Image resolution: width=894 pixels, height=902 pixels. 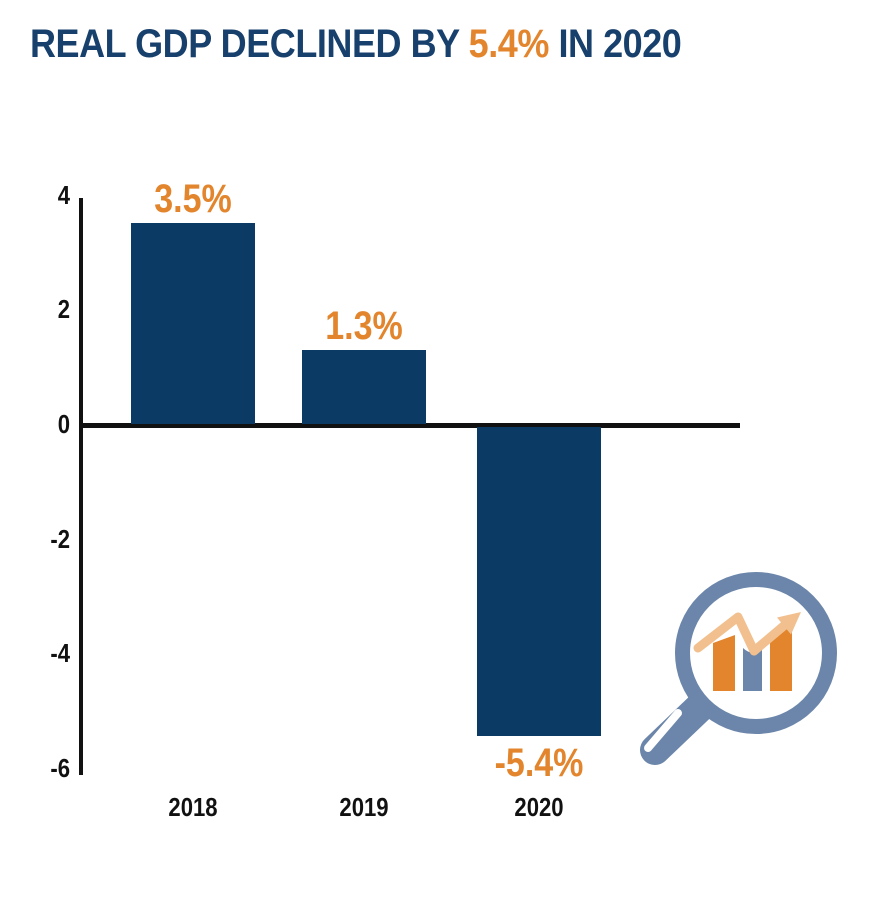 What do you see at coordinates (63, 309) in the screenshot?
I see `y-tick-label-2: 2` at bounding box center [63, 309].